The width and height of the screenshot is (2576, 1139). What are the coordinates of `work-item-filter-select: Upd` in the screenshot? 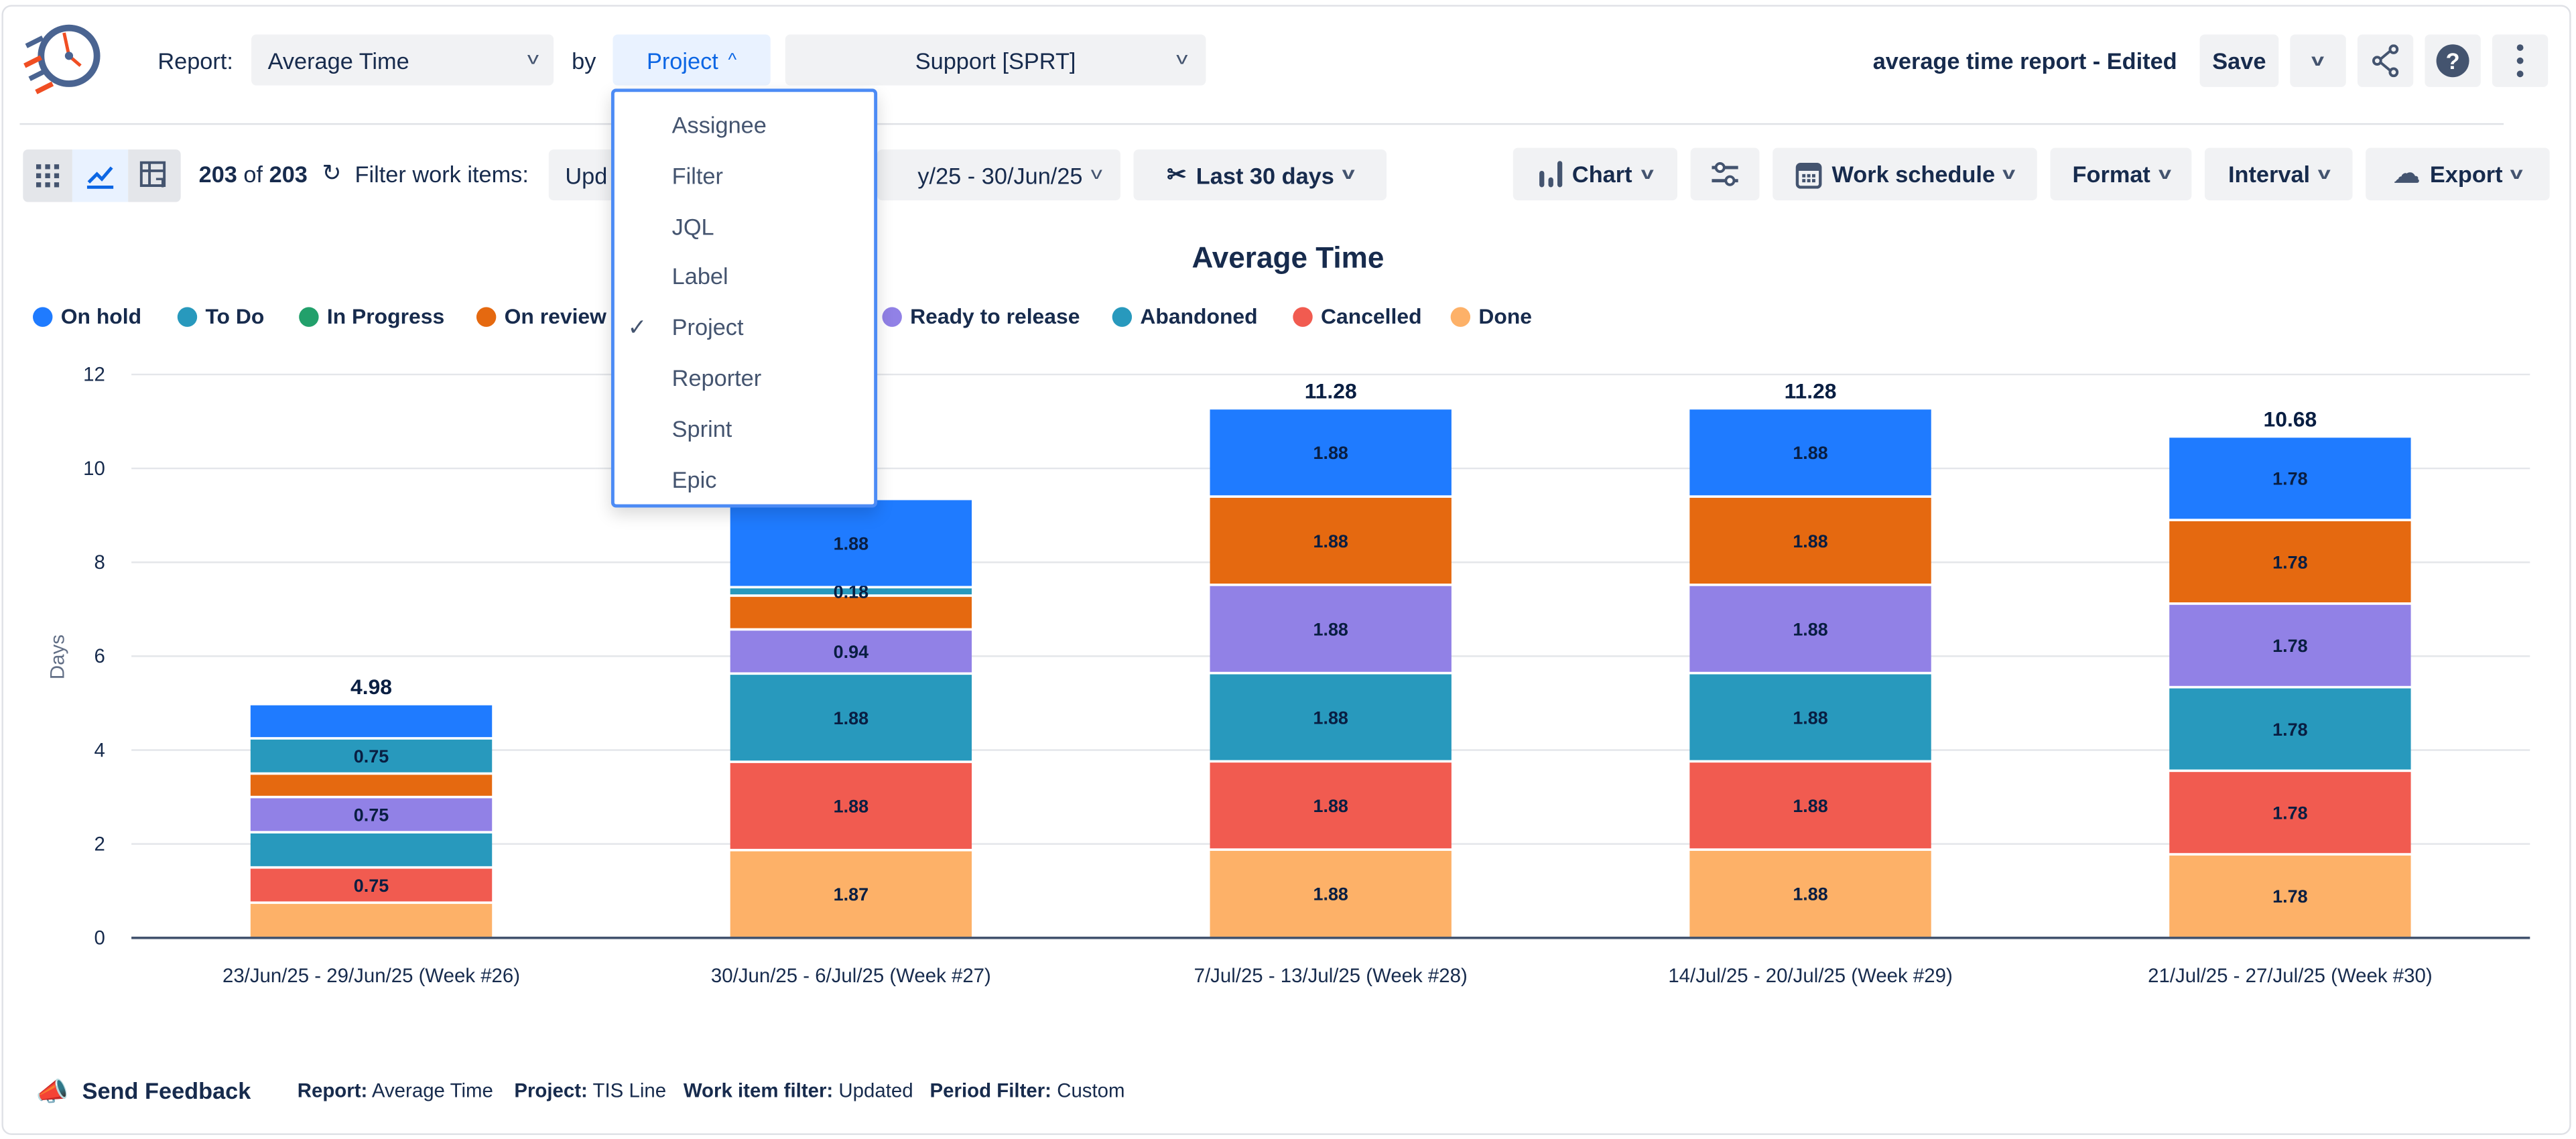 It's located at (581, 175).